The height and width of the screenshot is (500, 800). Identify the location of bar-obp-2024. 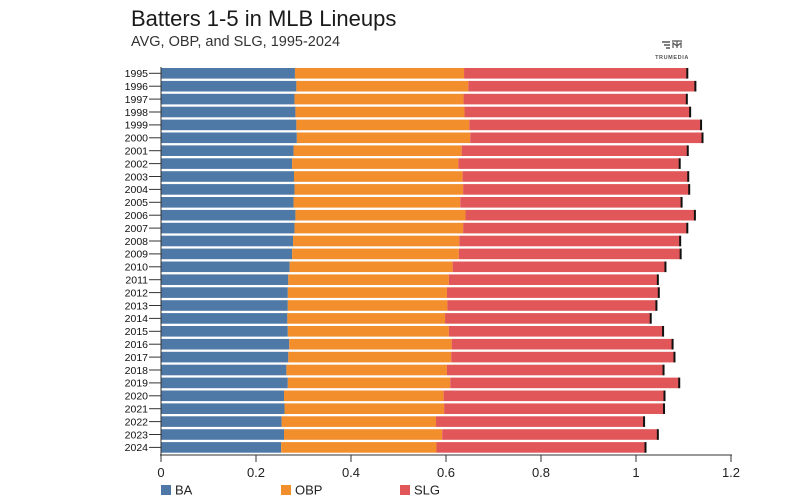
(359, 447).